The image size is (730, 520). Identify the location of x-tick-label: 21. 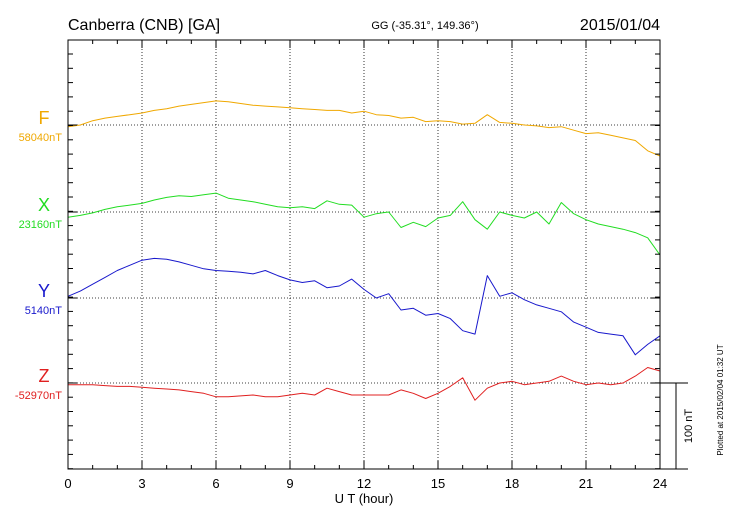
(586, 483).